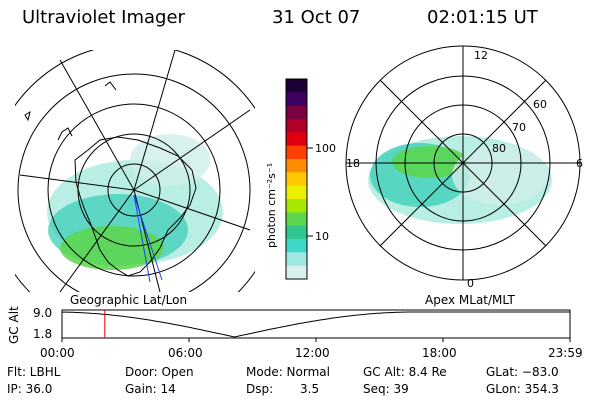 The width and height of the screenshot is (600, 400). What do you see at coordinates (185, 353) in the screenshot?
I see `timeline-tick-0600: 06:00` at bounding box center [185, 353].